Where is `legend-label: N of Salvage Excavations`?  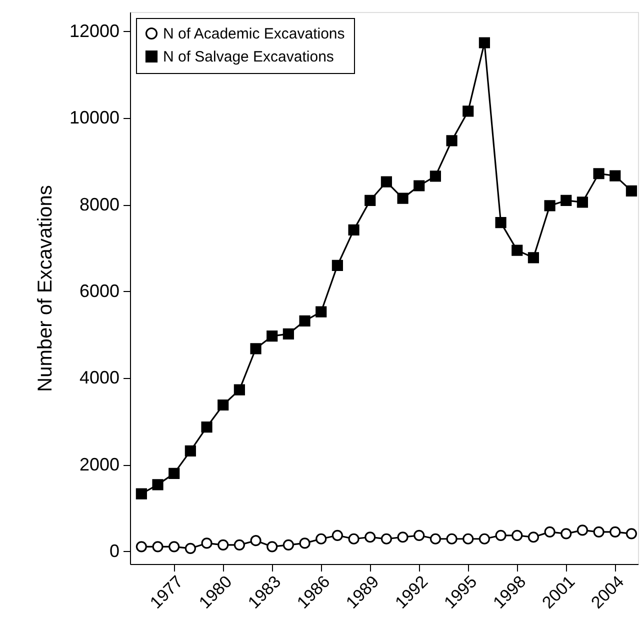 legend-label: N of Salvage Excavations is located at coordinates (248, 57).